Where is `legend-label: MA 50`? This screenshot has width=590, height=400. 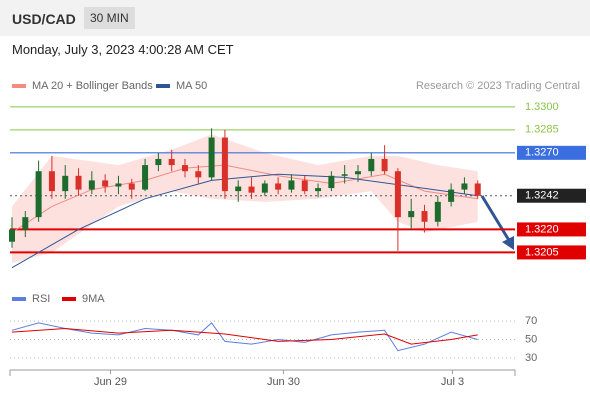
legend-label: MA 50 is located at coordinates (191, 86).